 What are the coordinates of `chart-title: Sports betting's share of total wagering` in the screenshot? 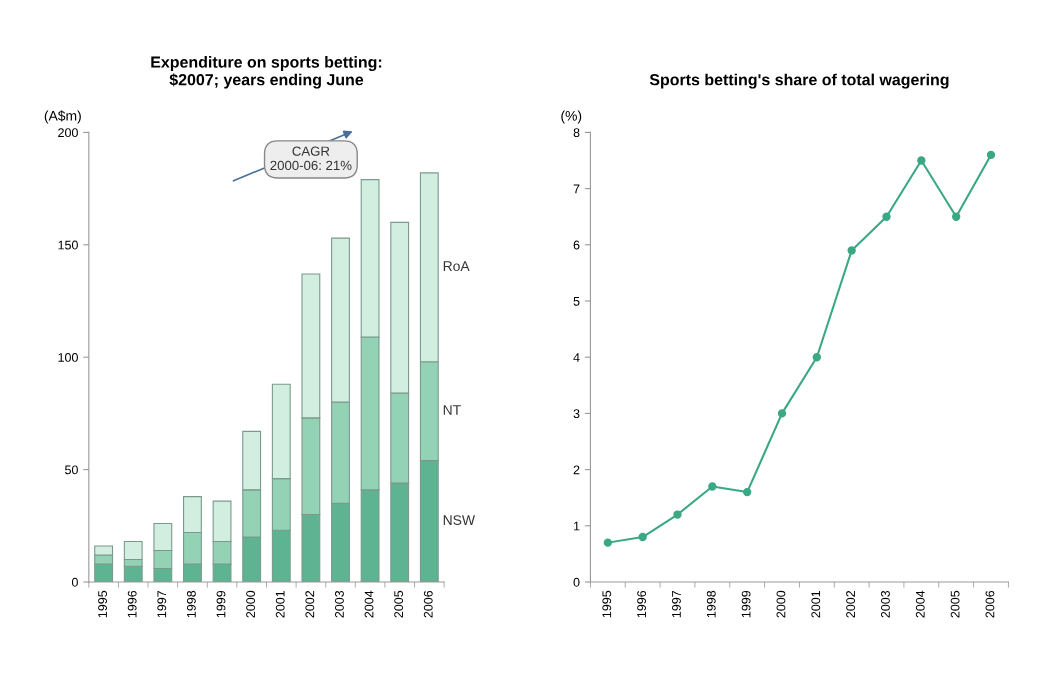 It's located at (799, 81).